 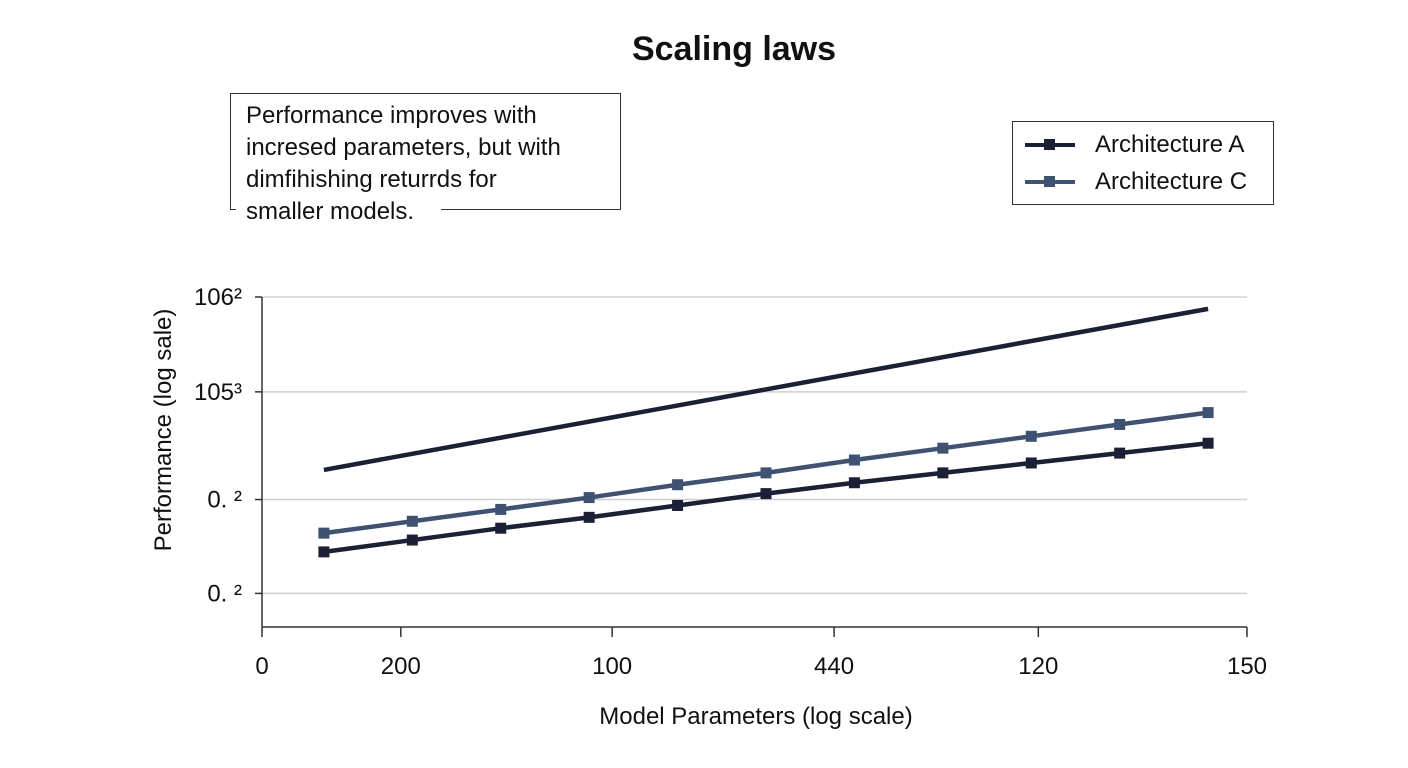 What do you see at coordinates (1247, 666) in the screenshot?
I see `x-tick-label: 150` at bounding box center [1247, 666].